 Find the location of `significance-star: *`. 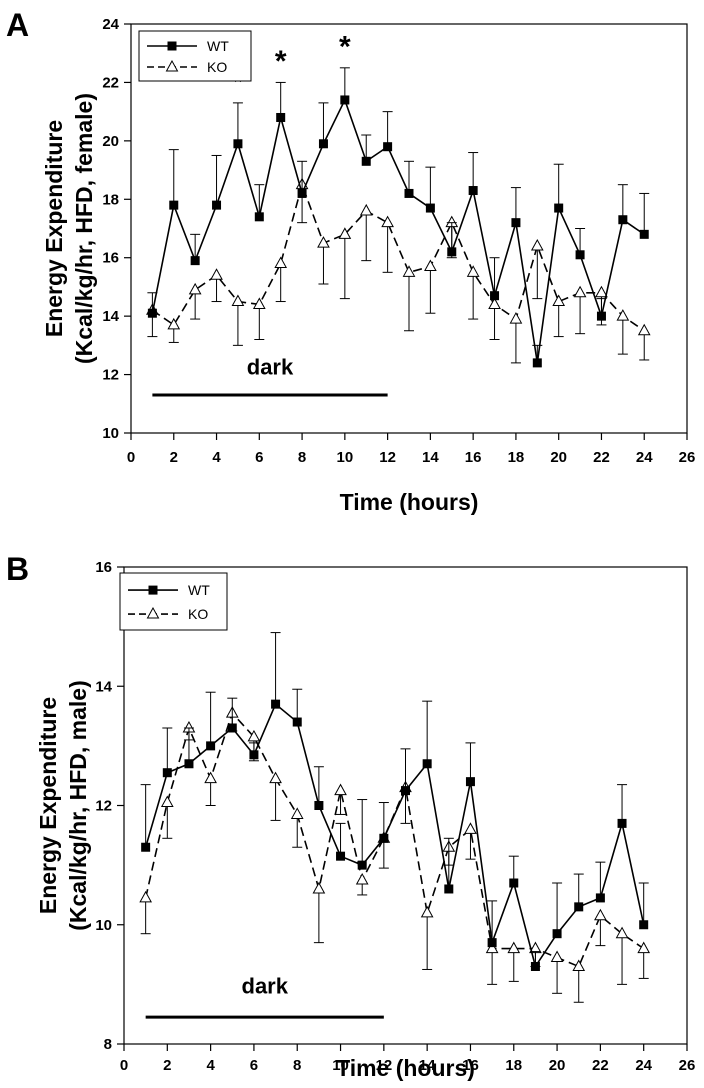

significance-star: * is located at coordinates (345, 46).